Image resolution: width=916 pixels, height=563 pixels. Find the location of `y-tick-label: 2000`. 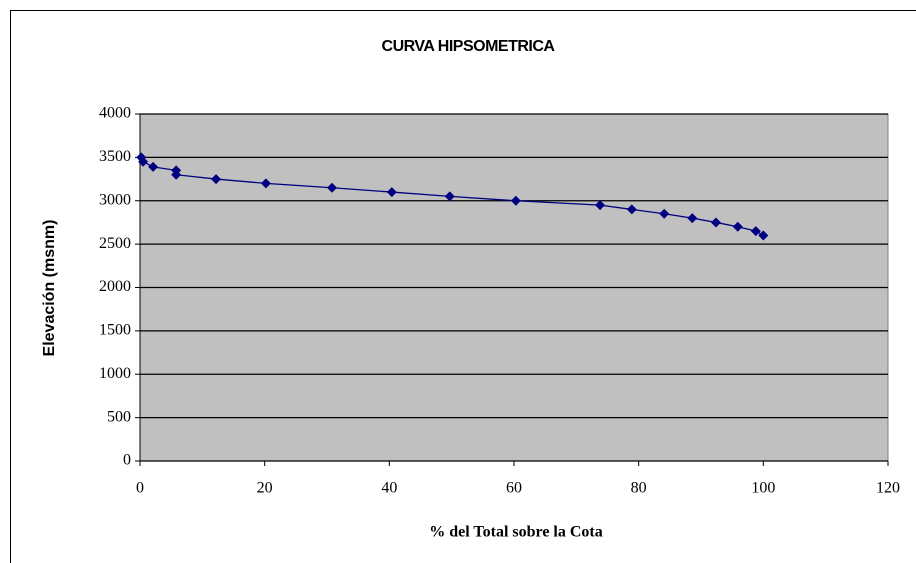

y-tick-label: 2000 is located at coordinates (115, 286).